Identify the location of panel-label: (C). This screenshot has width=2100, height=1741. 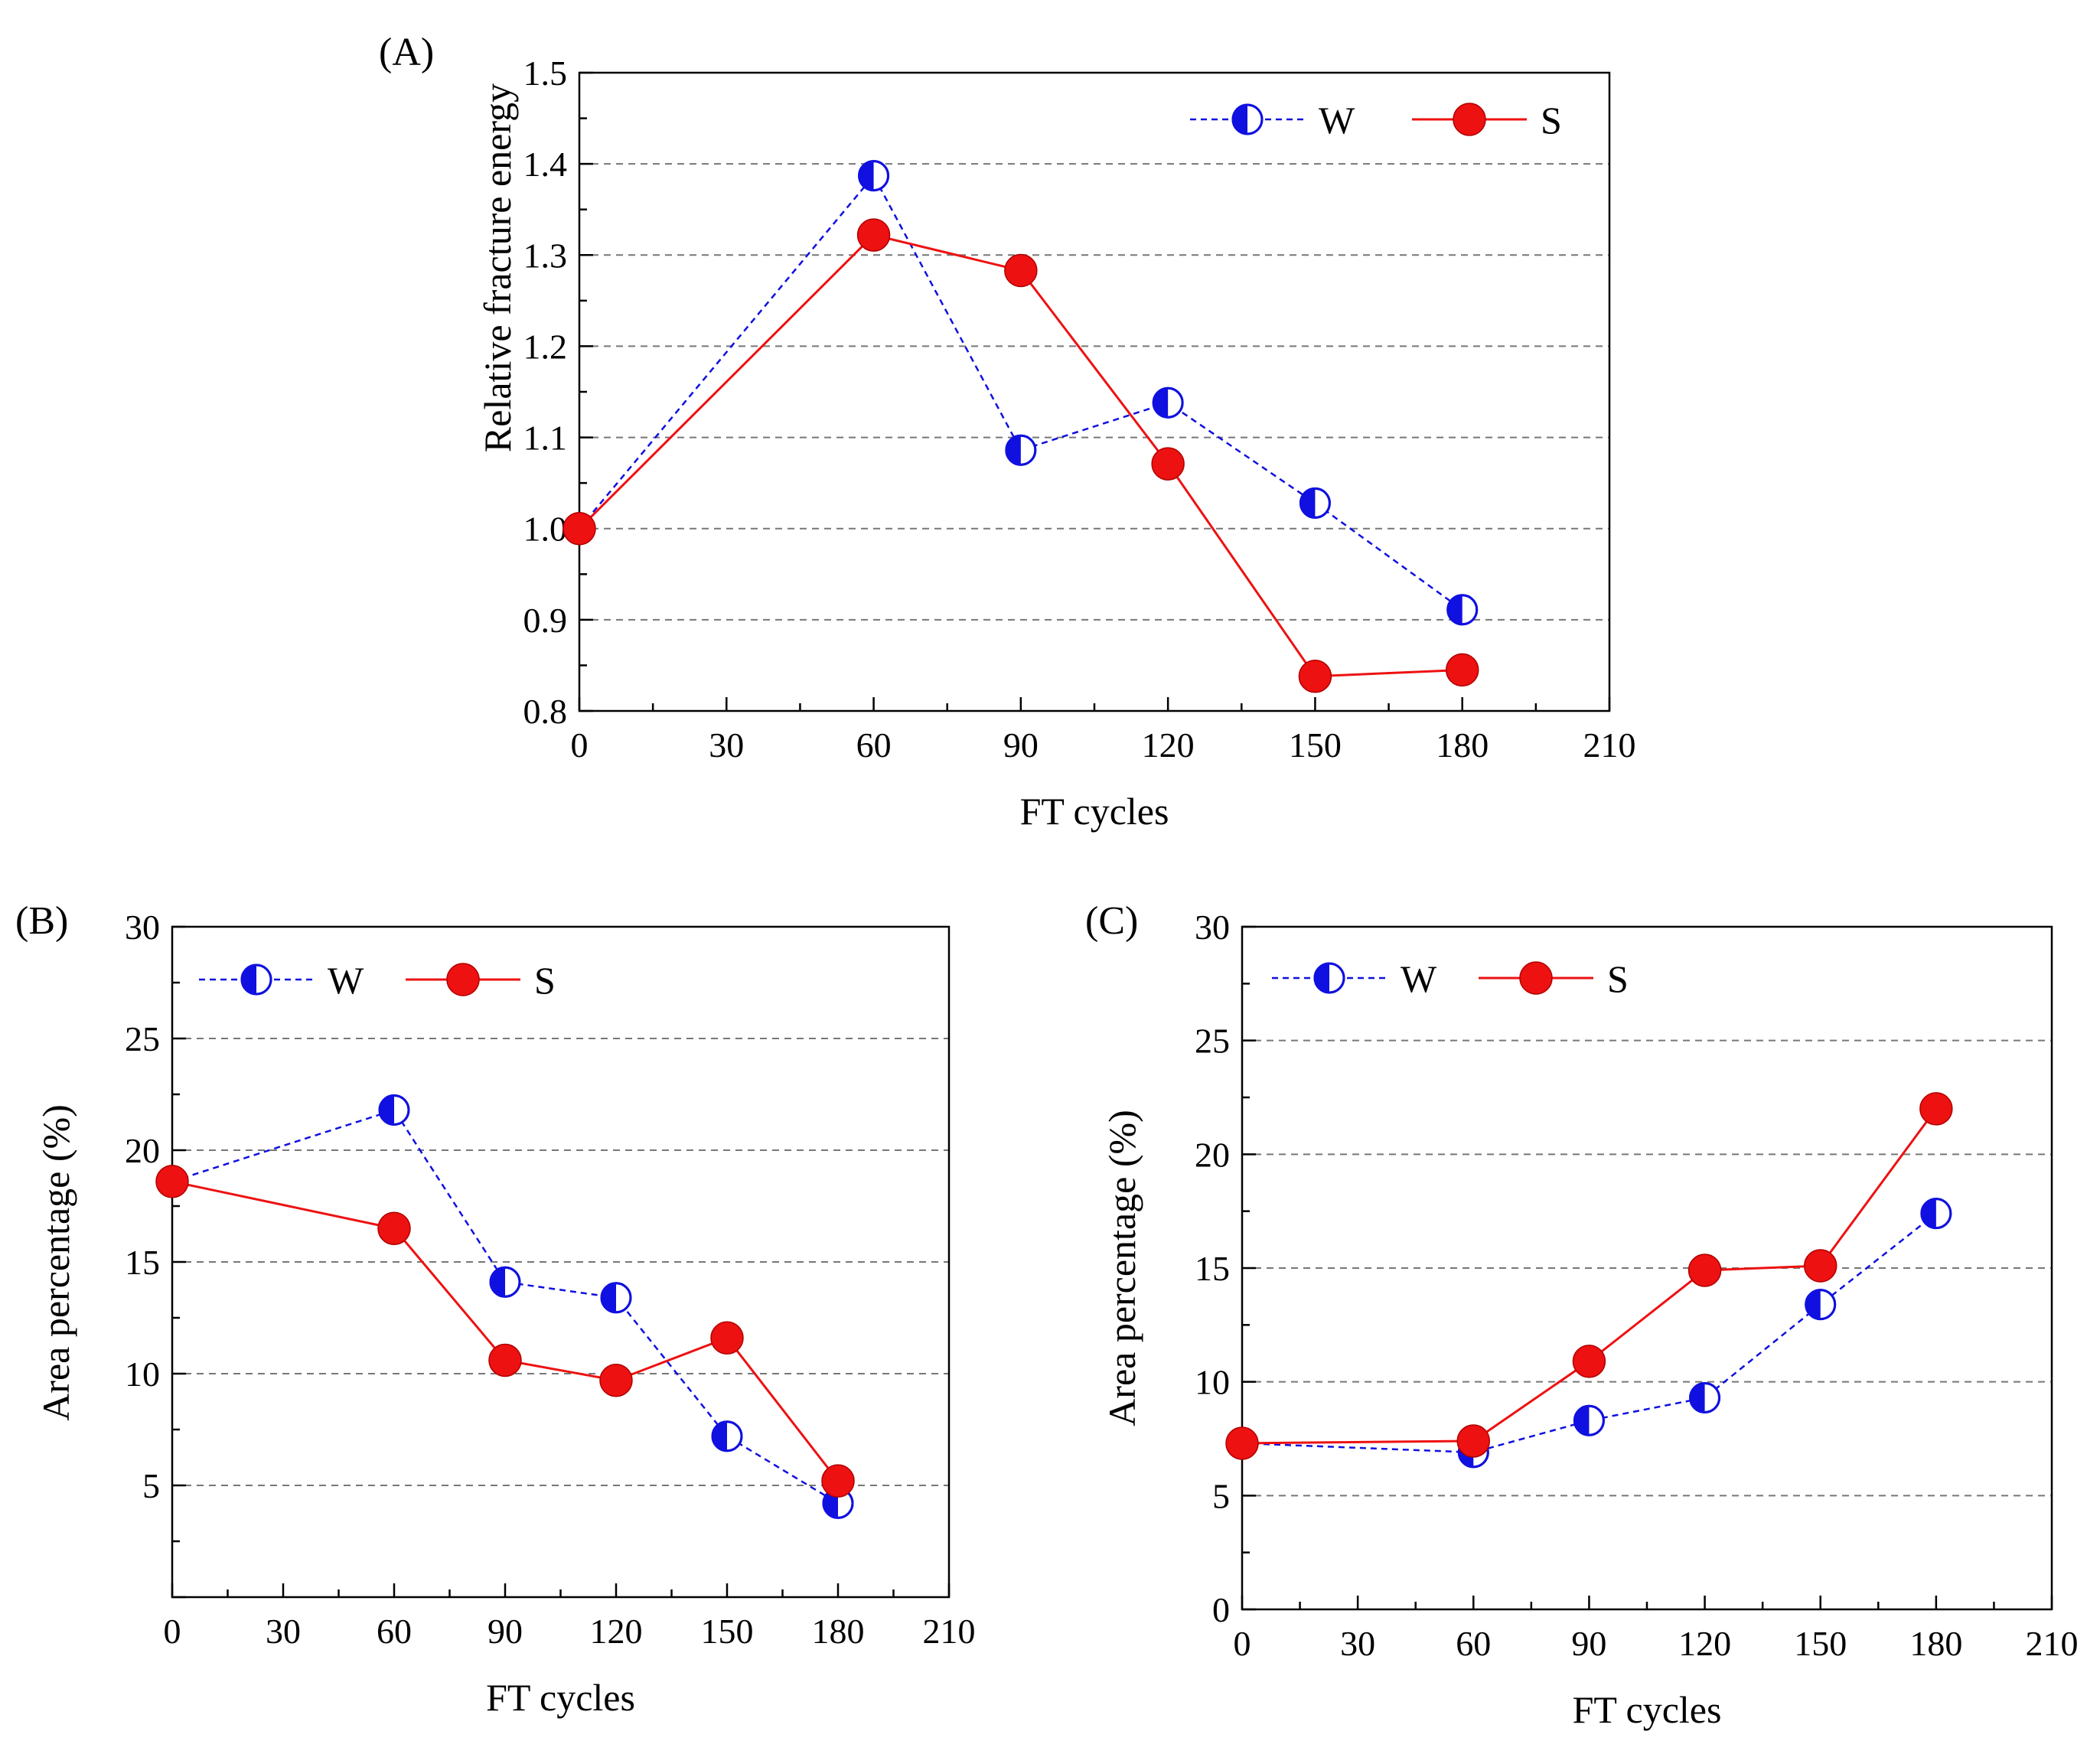
(1111, 921).